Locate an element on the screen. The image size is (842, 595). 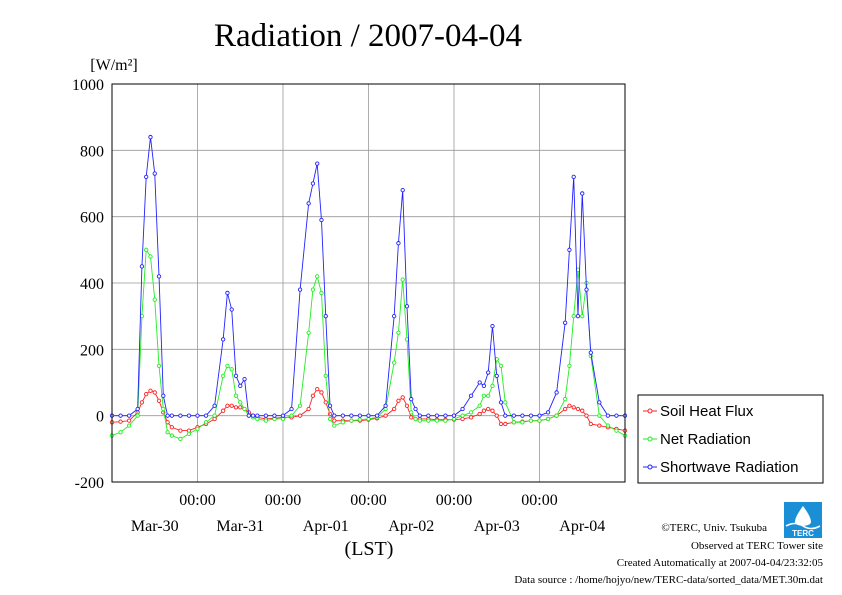
y-tick-label: -200 is located at coordinates (89, 483).